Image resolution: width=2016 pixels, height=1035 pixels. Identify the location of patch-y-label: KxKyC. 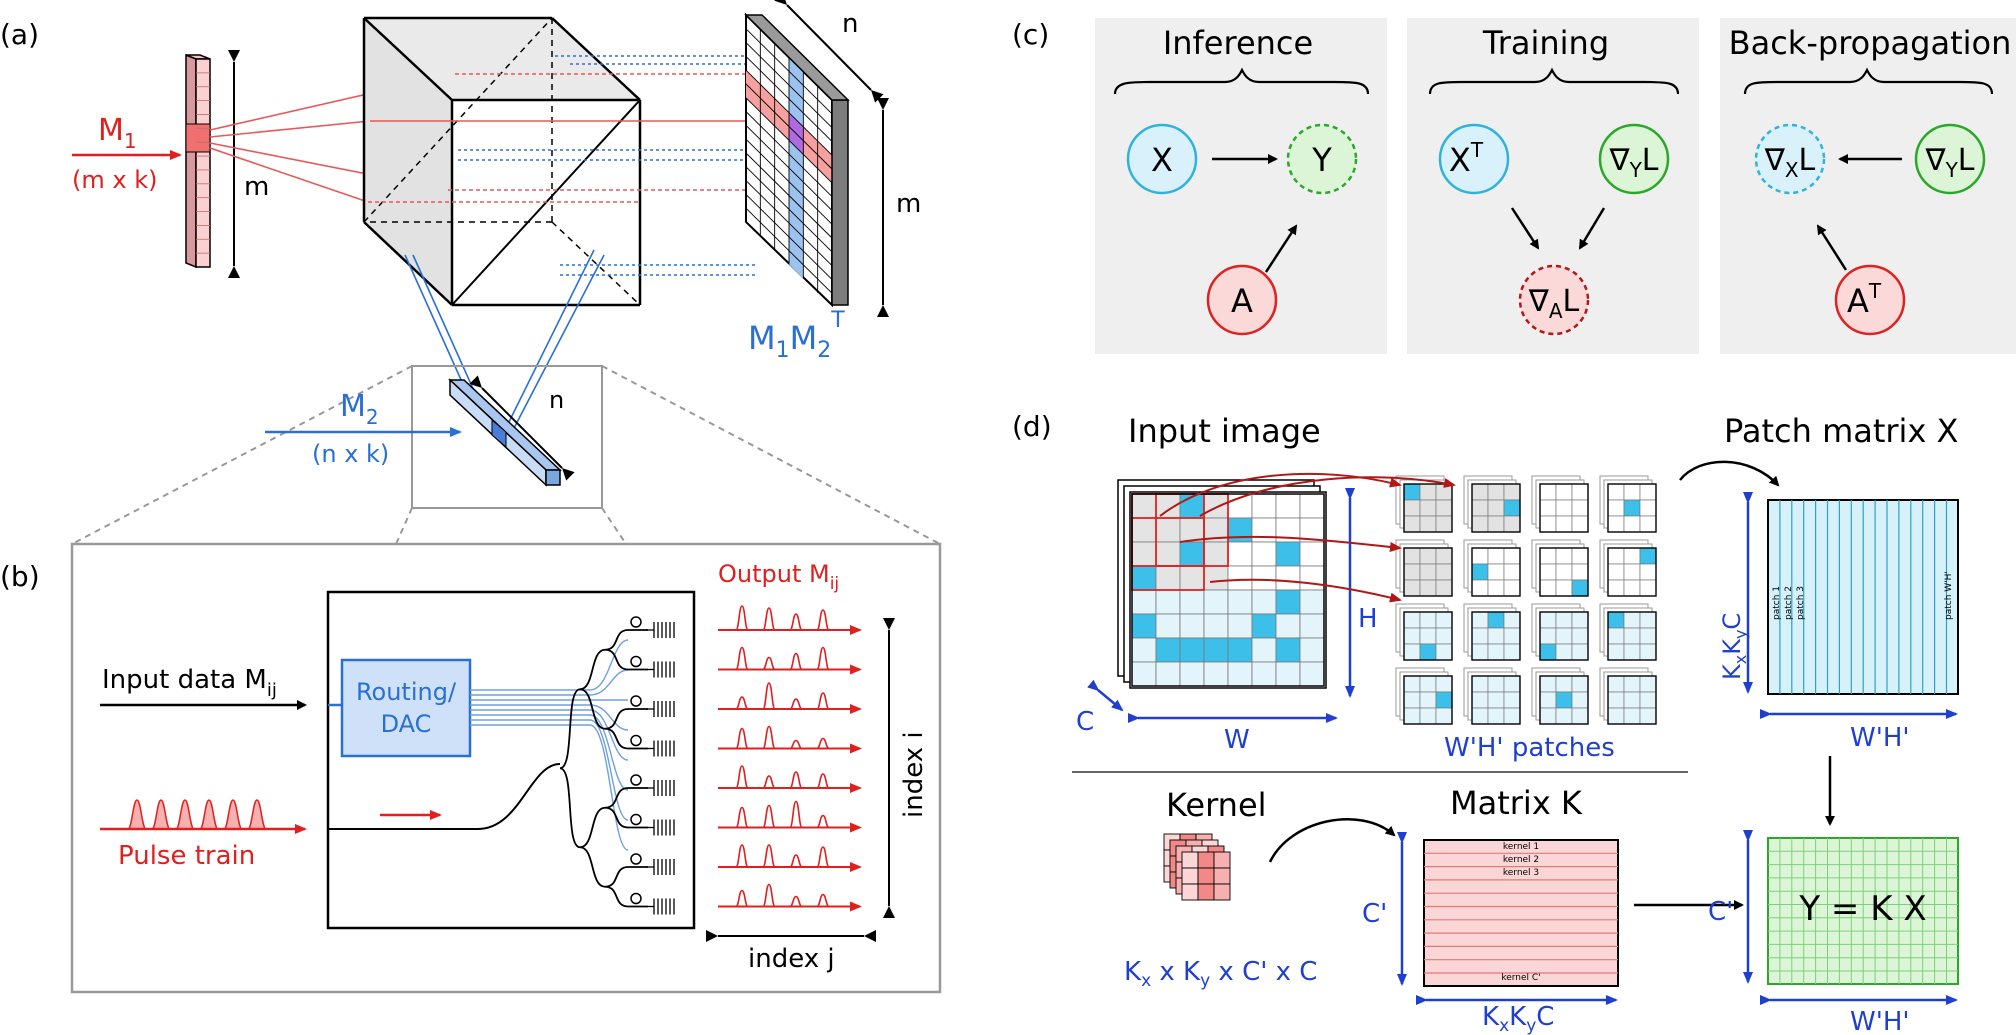
(1734, 646).